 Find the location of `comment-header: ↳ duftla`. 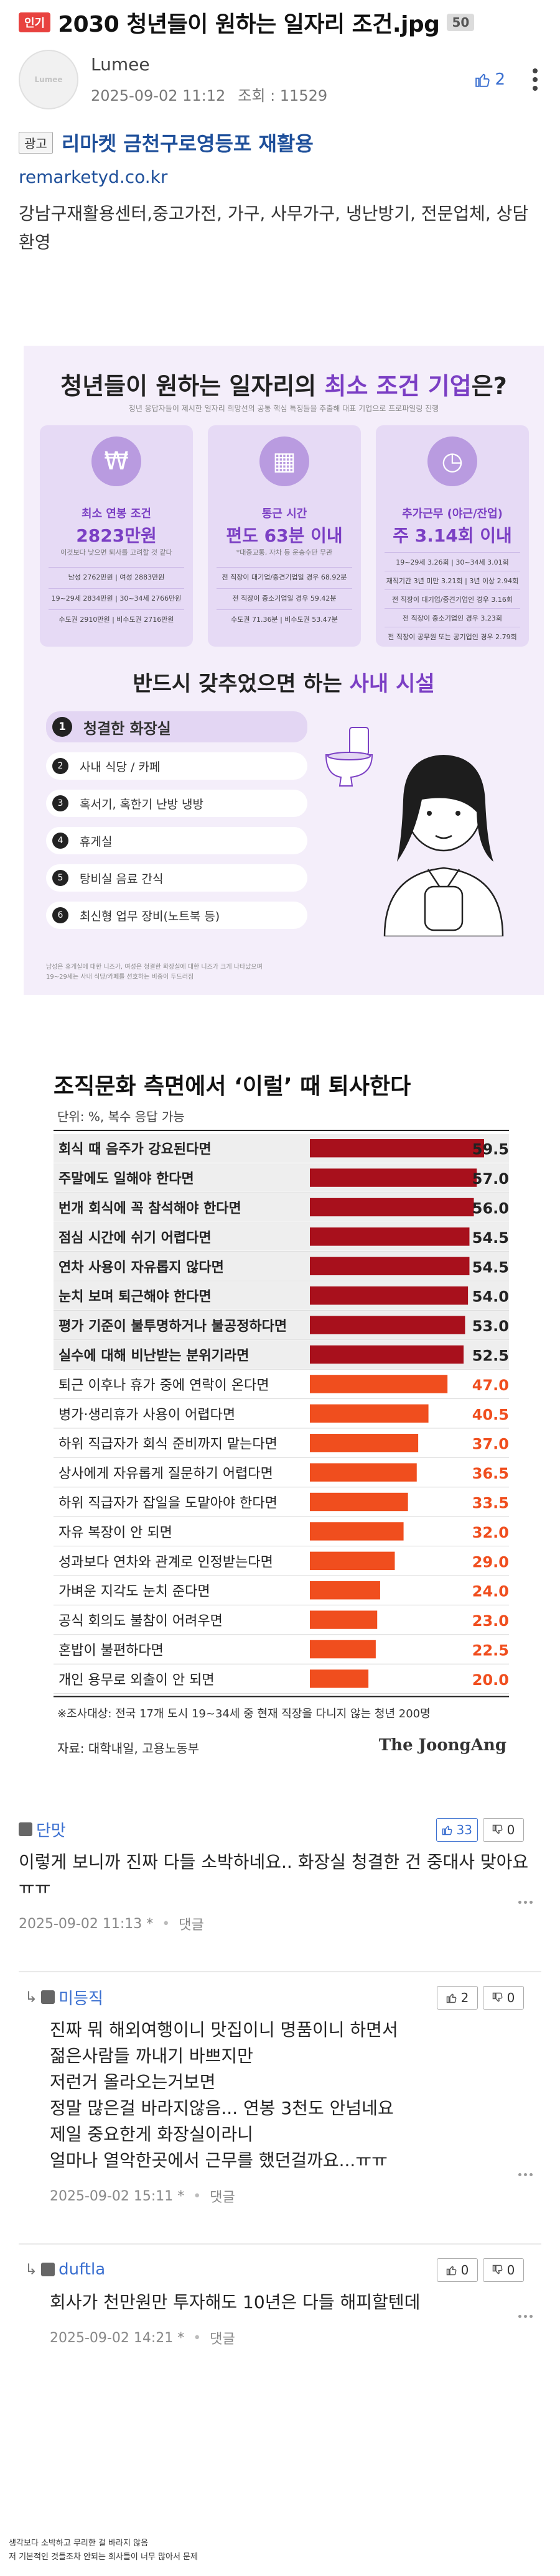

comment-header: ↳ duftla is located at coordinates (283, 2269).